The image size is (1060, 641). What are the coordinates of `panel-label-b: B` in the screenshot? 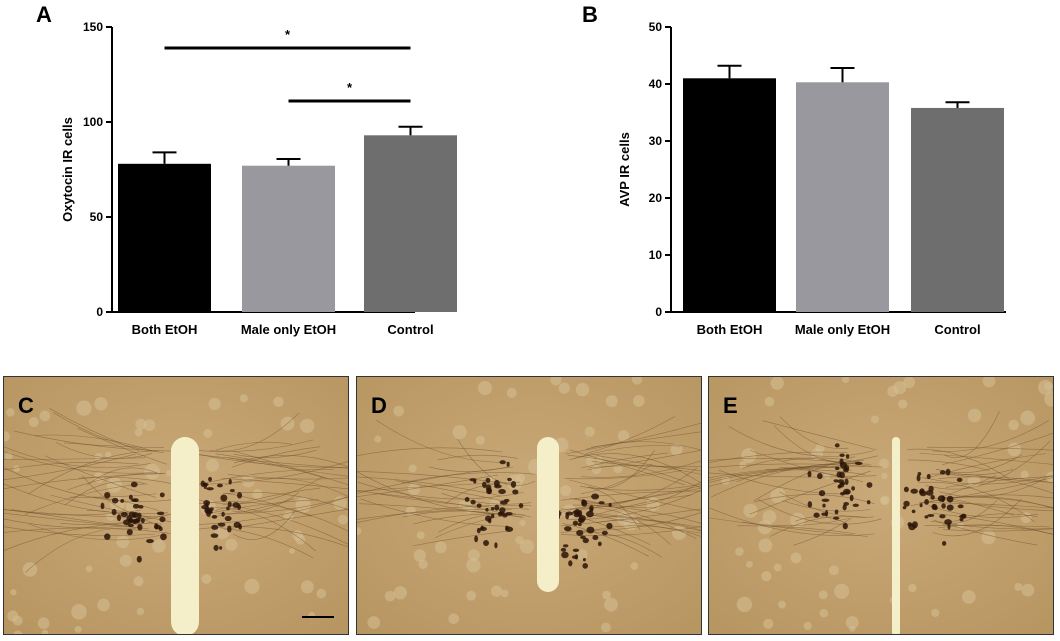 It's located at (590, 14).